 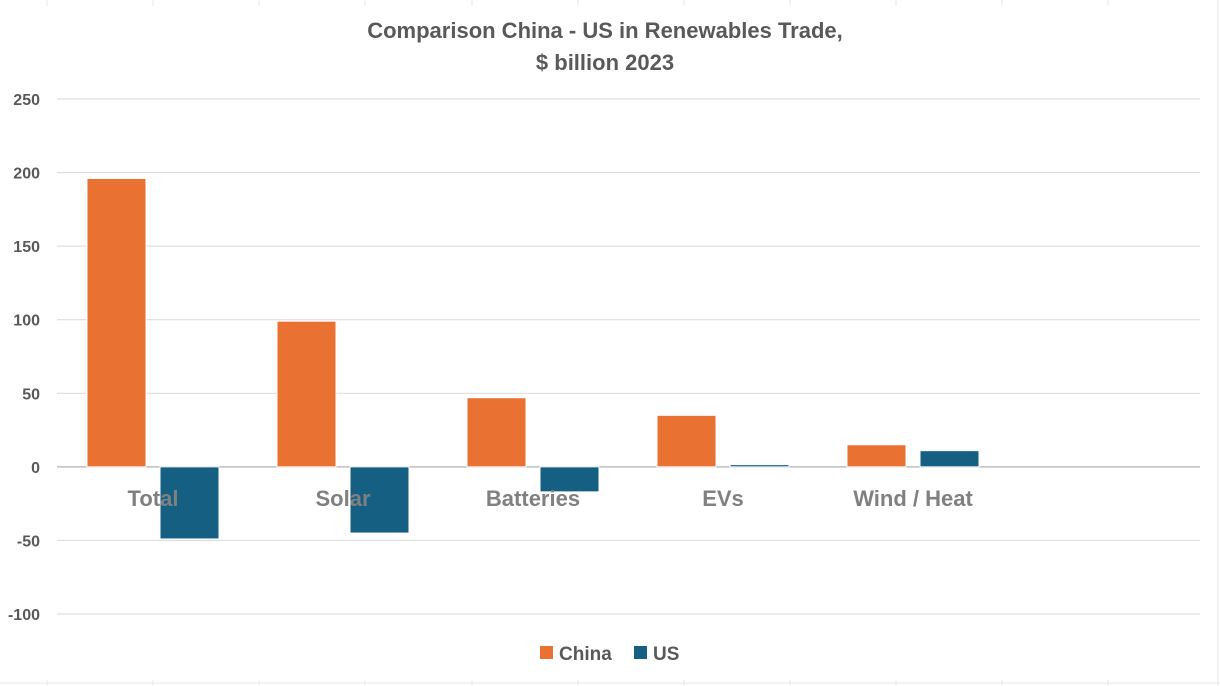 I want to click on bar-china-wind-heat, so click(x=876, y=456).